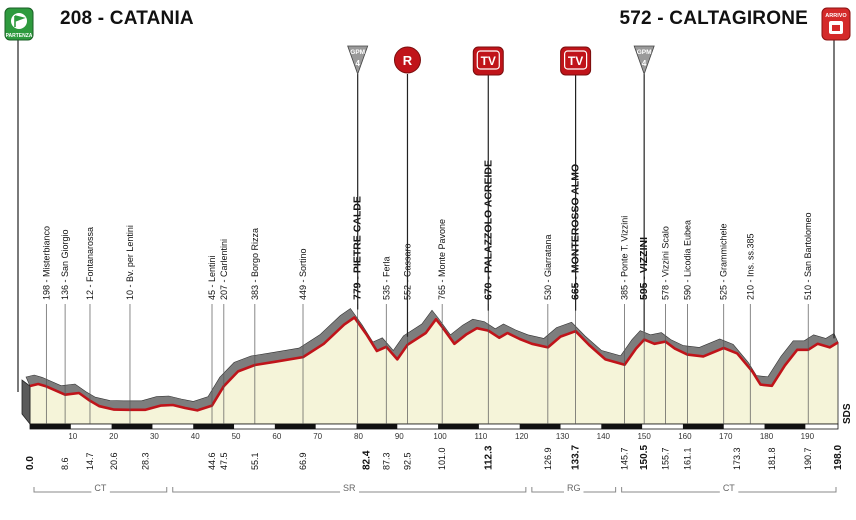  I want to click on km-mark-label: 198.0, so click(838, 457).